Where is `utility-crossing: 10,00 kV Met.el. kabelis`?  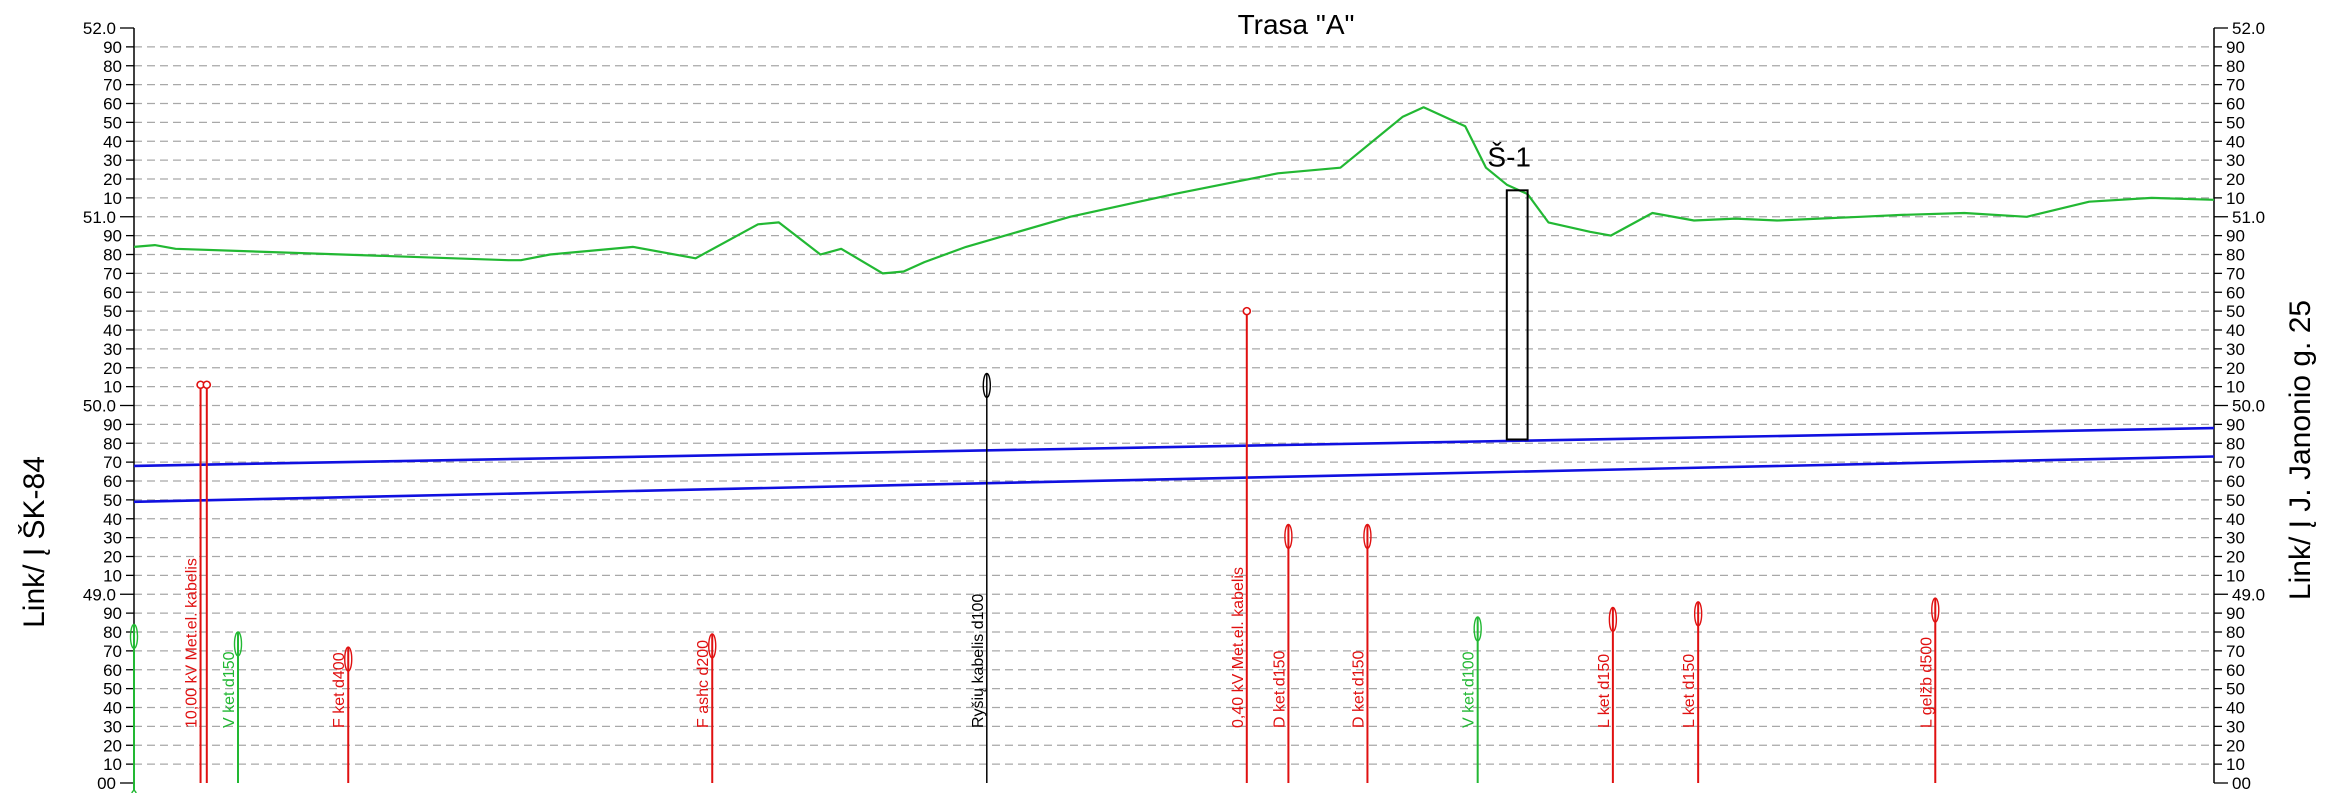
utility-crossing: 10,00 kV Met.el. kabelis is located at coordinates (194, 581).